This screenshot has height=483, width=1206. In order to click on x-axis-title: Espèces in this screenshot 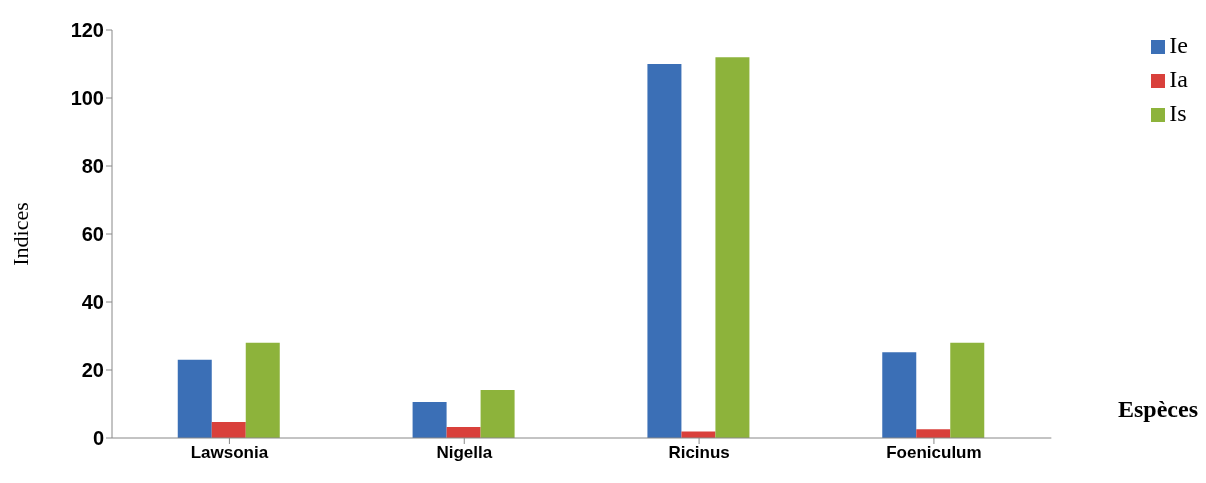, I will do `click(1158, 409)`.